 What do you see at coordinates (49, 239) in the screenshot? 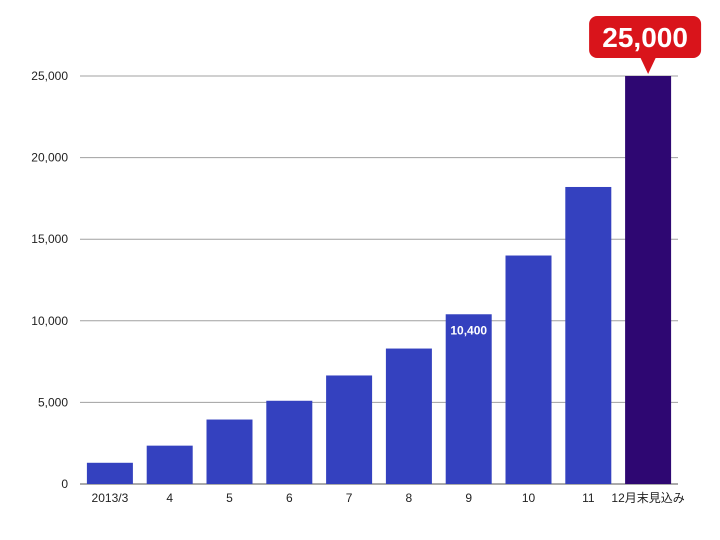
I see `y-tick-label: 15,000` at bounding box center [49, 239].